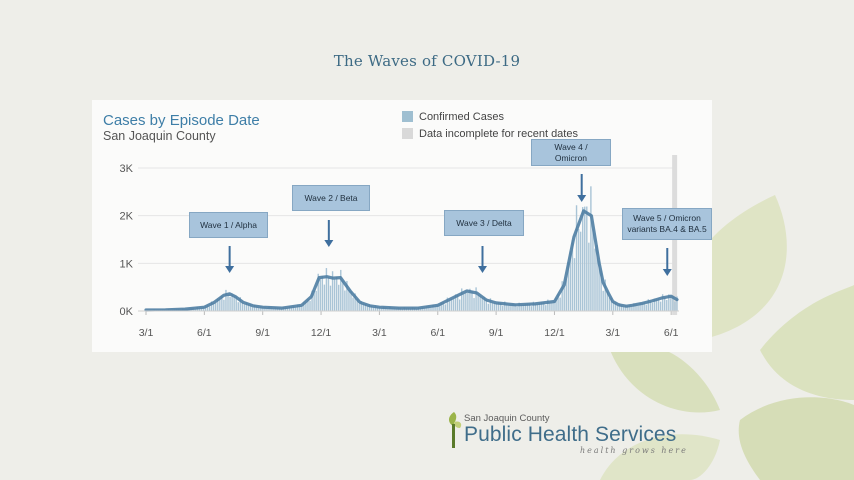 This screenshot has height=480, width=854. I want to click on wave-callout: Wave 3 / Delta, so click(484, 223).